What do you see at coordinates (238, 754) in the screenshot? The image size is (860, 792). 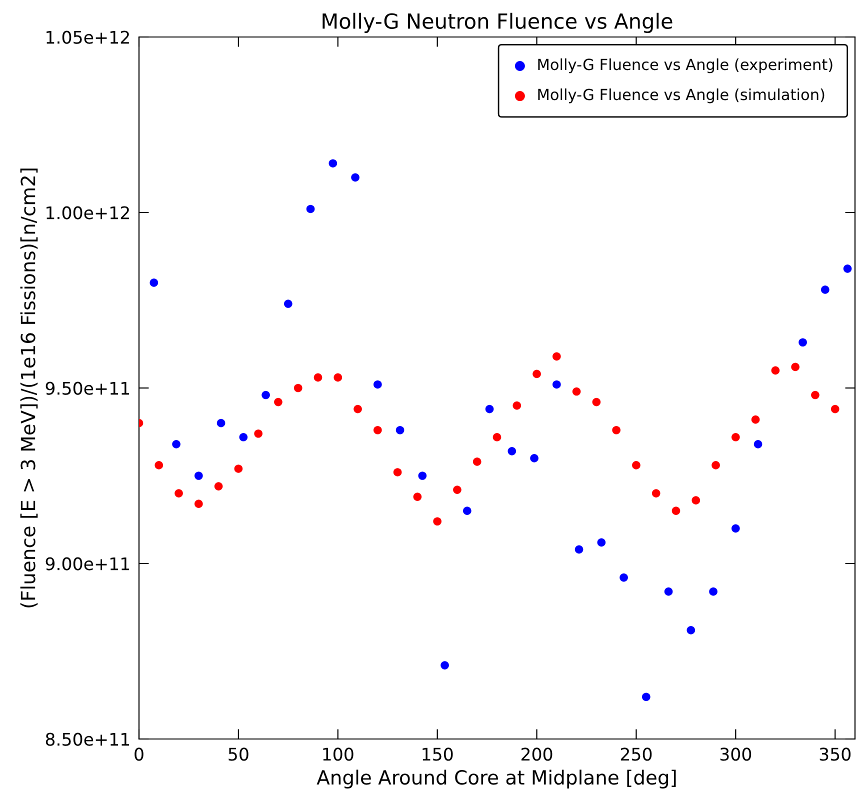 I see `x-tick-label: 50` at bounding box center [238, 754].